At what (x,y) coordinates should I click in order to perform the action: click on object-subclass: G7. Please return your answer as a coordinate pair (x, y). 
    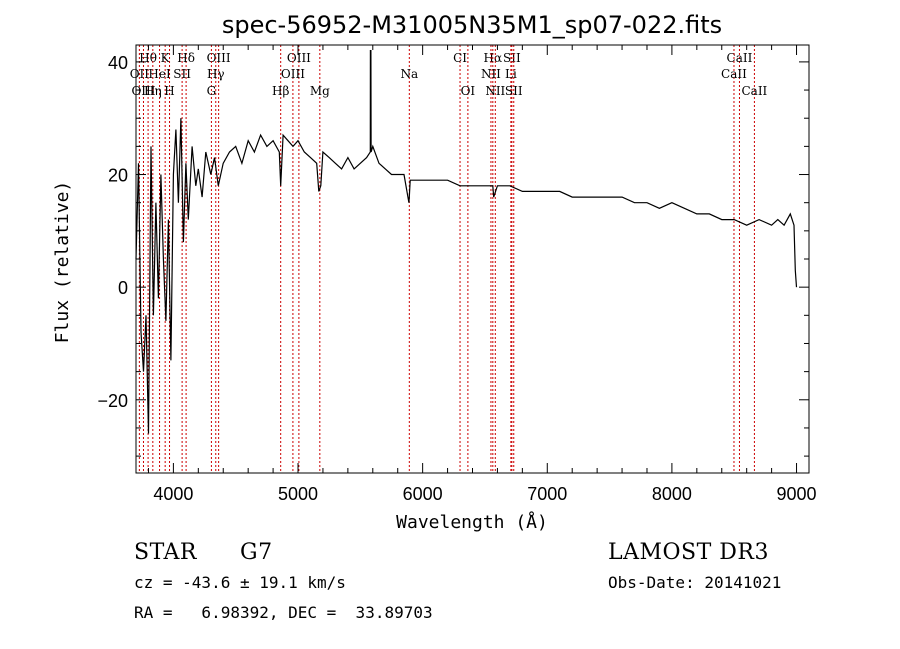
    Looking at the image, I should click on (256, 552).